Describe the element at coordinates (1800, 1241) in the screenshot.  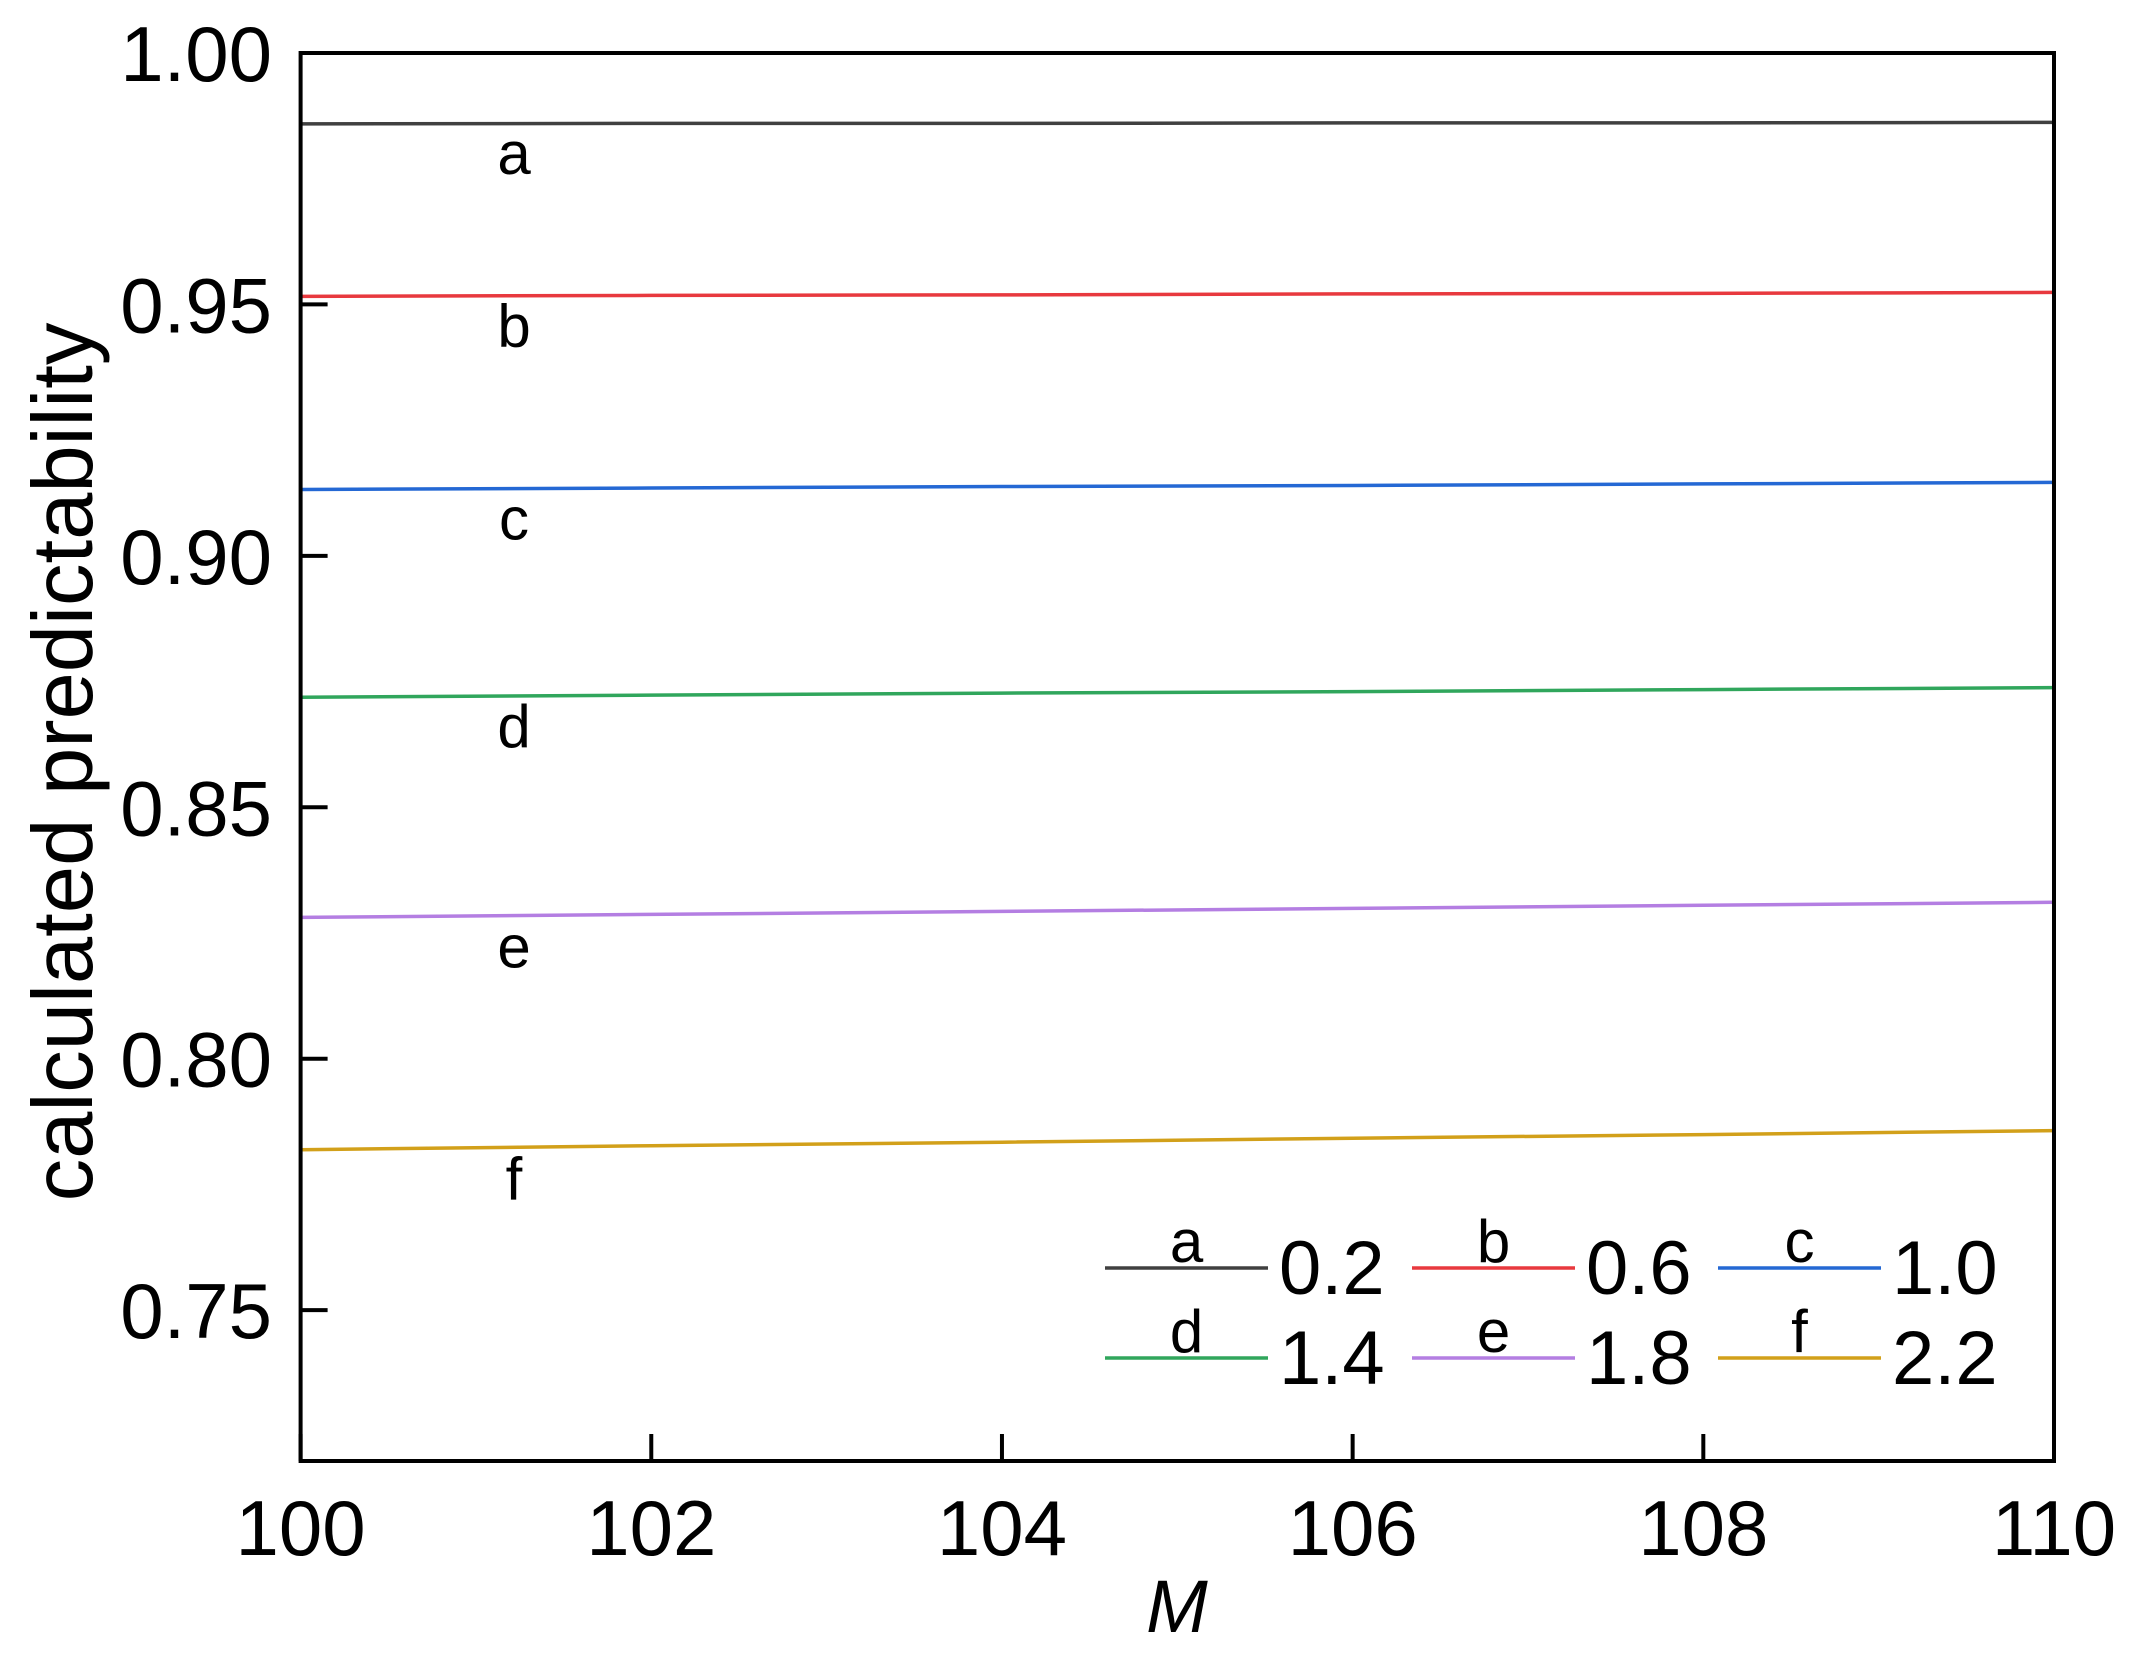
I see `legend-letter-c: c` at that location.